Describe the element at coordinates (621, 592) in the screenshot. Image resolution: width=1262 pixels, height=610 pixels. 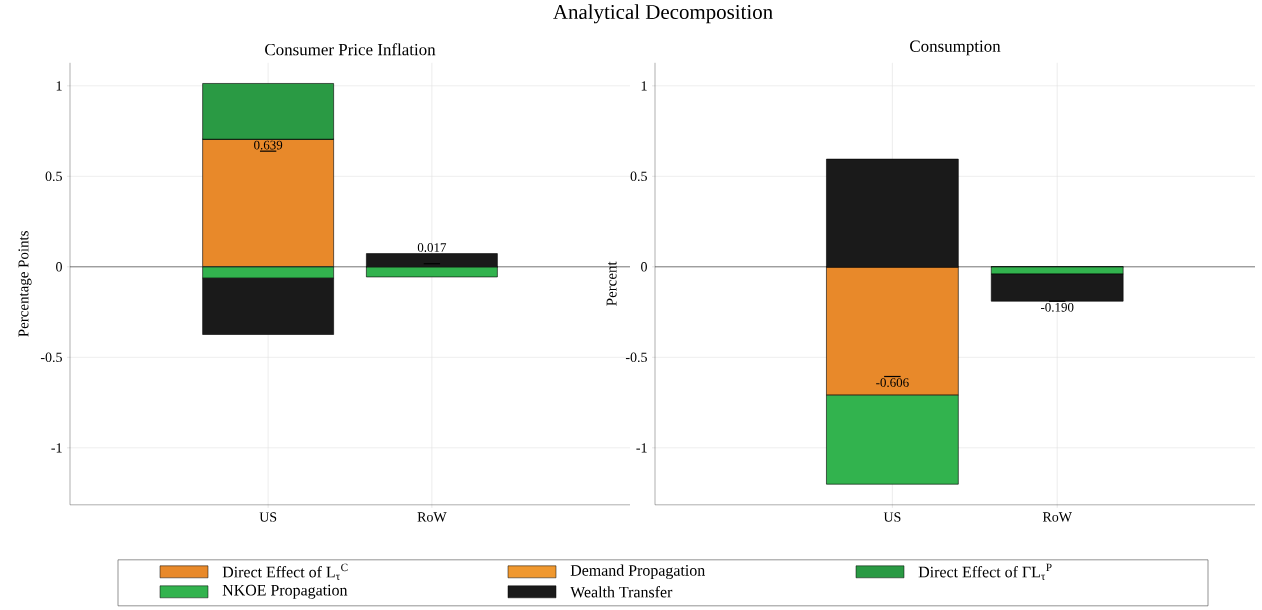
I see `legend-label: Wealth Transfer` at that location.